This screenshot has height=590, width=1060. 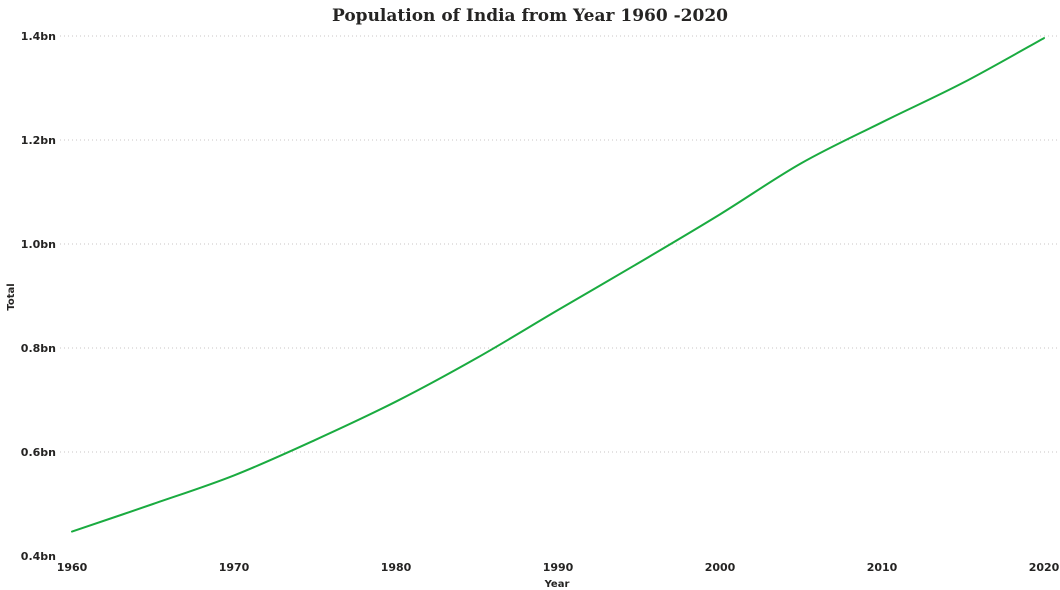 I want to click on x-axis-ticks: 1960 1970 1980 1990 2000 2010 2020, so click(x=558, y=567).